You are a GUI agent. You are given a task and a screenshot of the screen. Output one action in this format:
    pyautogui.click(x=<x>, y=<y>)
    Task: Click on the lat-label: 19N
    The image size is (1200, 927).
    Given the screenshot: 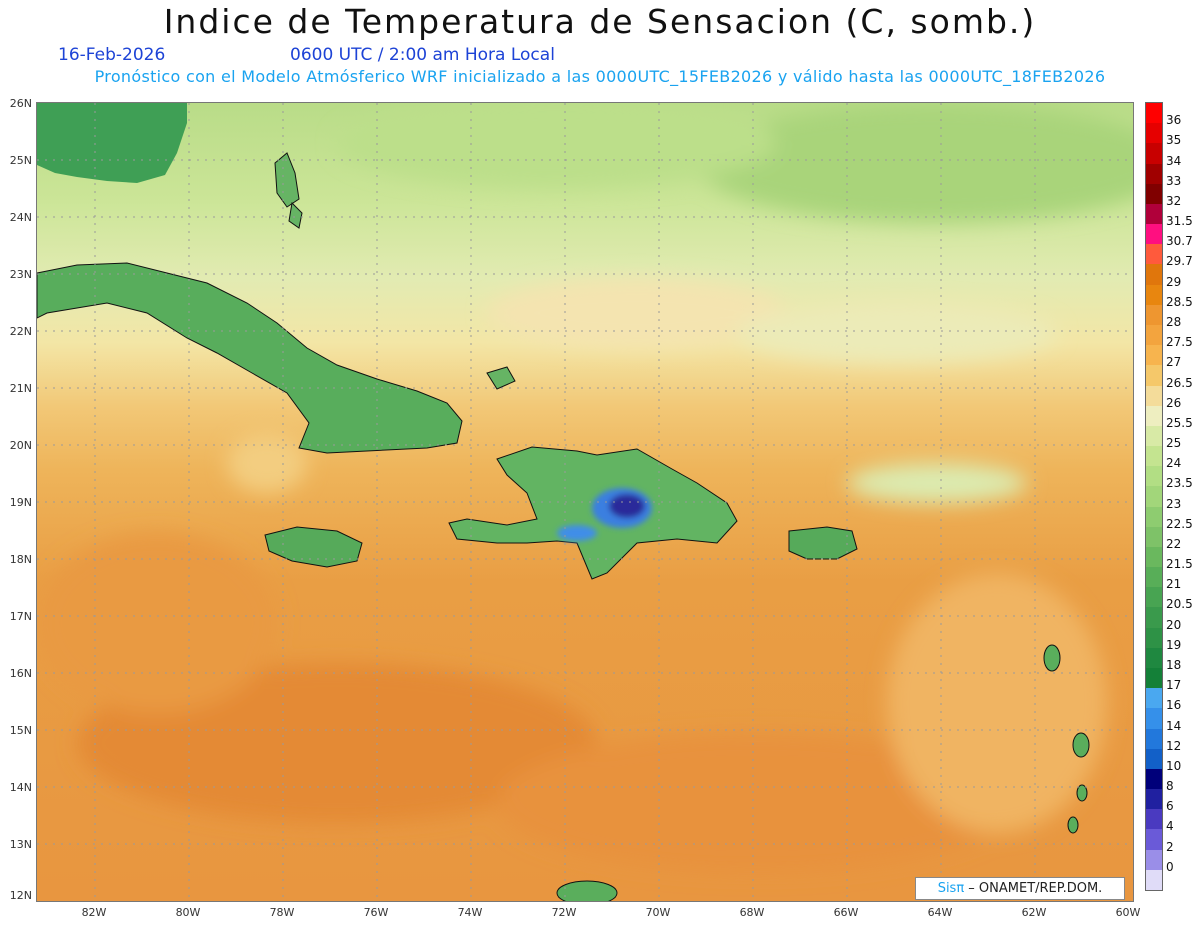 What is the action you would take?
    pyautogui.click(x=20, y=502)
    